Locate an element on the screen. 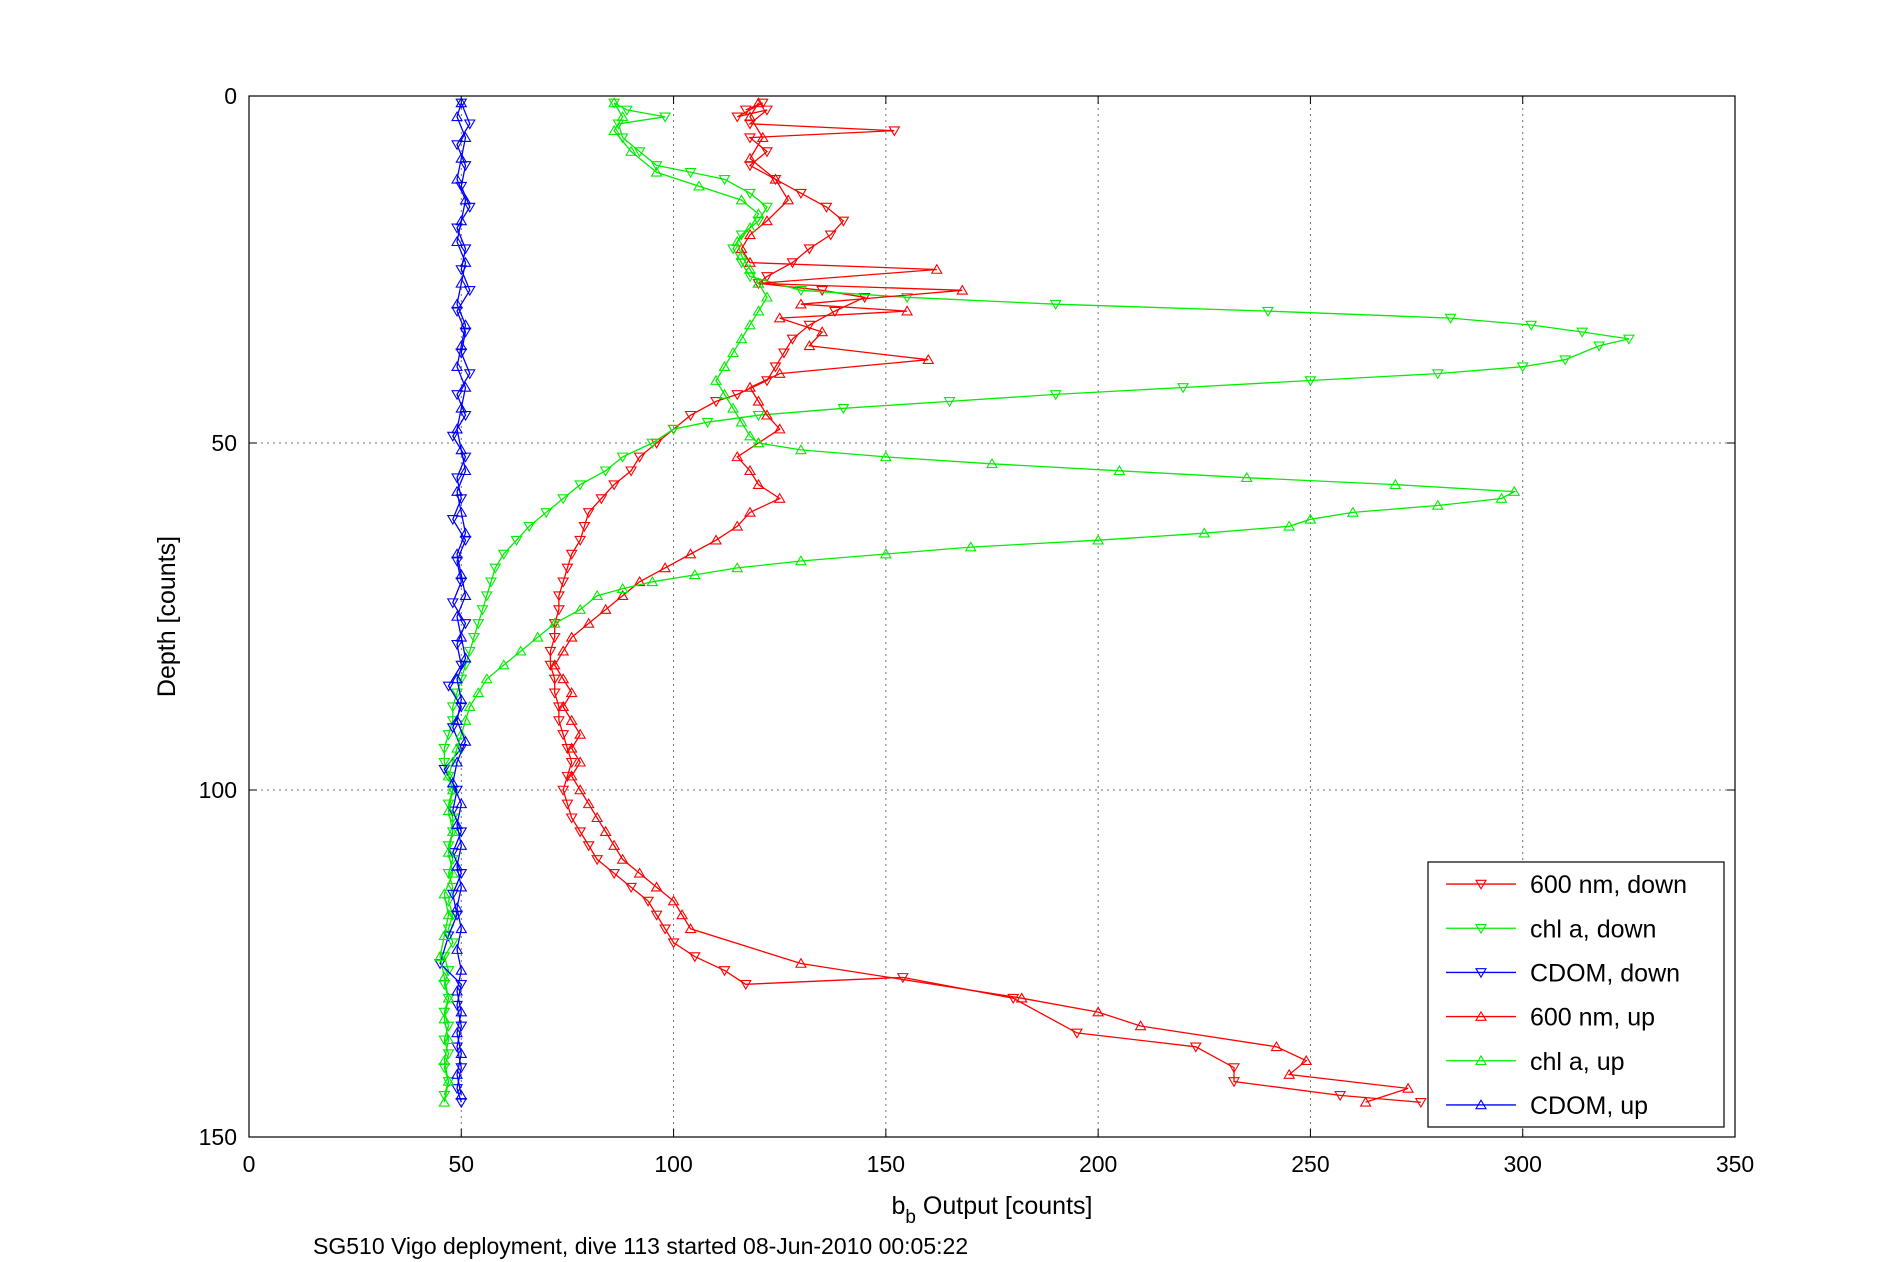 Image resolution: width=1891 pixels, height=1262 pixels. series-line is located at coordinates (459, 599).